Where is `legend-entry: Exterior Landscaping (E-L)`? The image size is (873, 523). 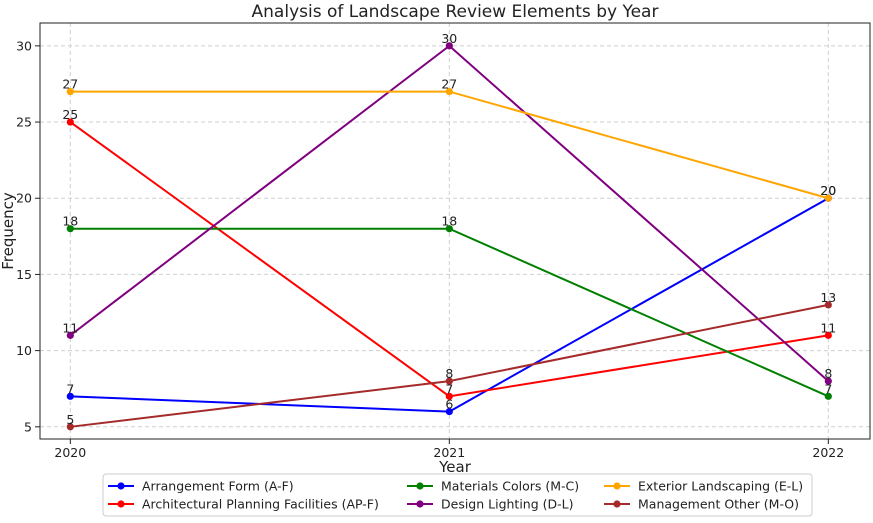 legend-entry: Exterior Landscaping (E-L) is located at coordinates (720, 486).